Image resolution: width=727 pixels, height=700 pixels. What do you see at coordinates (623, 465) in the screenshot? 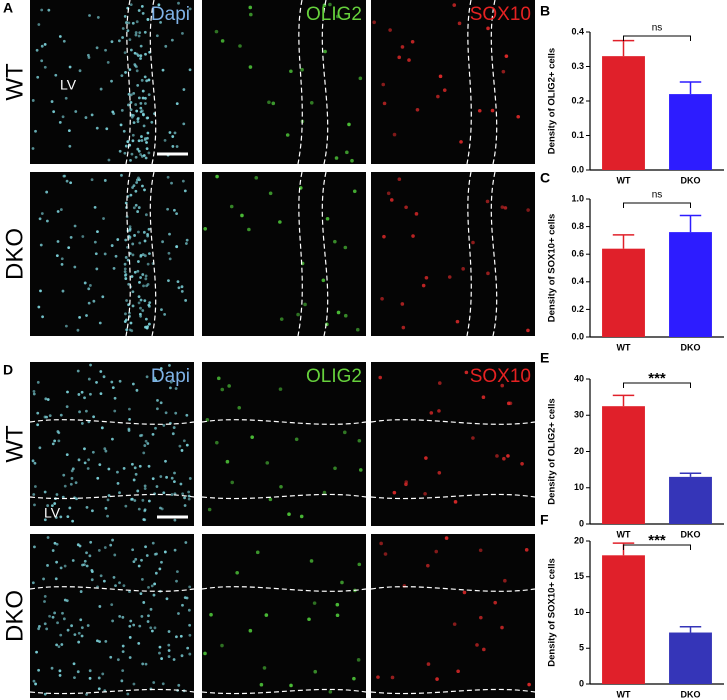
I see `bar` at bounding box center [623, 465].